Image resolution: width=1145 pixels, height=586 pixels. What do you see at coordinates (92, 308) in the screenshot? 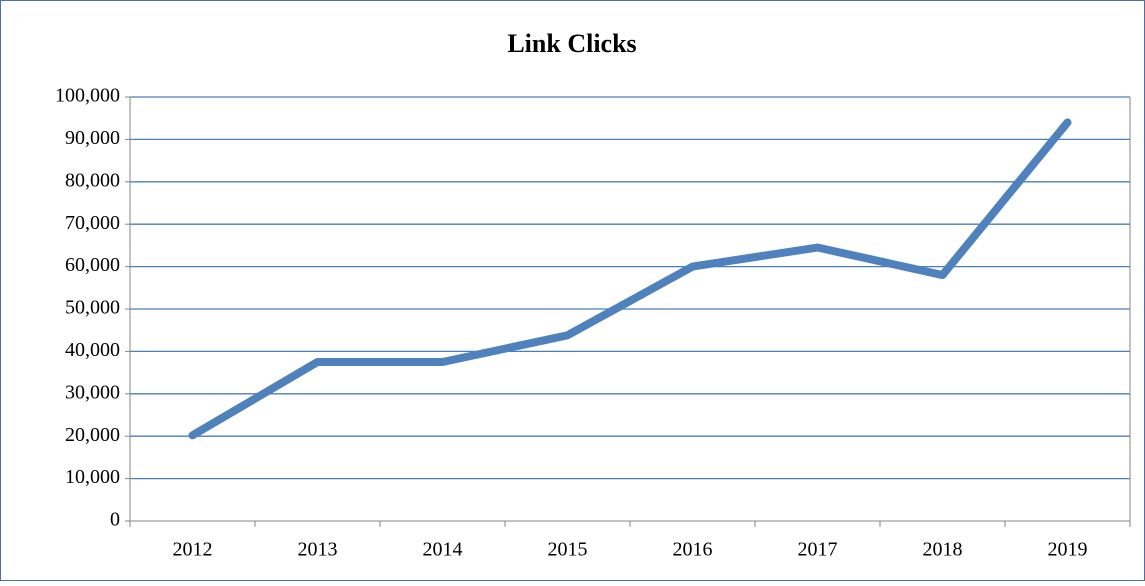
I see `y-tick-label: 50,000` at bounding box center [92, 308].